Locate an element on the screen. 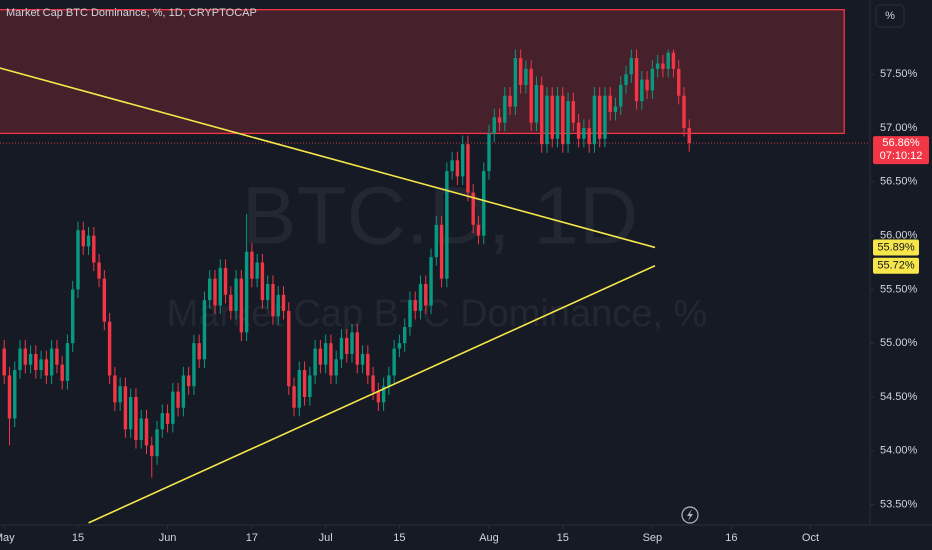 The width and height of the screenshot is (932, 550). y-tick-label: 53.50% is located at coordinates (899, 504).